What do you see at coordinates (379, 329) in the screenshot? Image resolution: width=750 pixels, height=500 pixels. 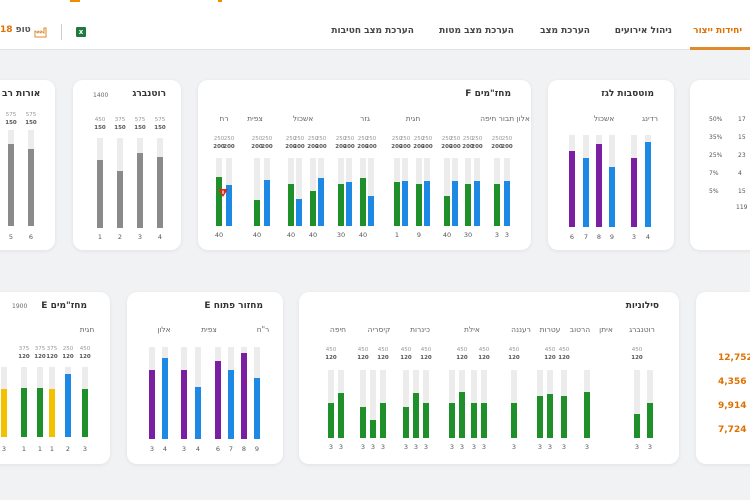 I see `group-label: קיסריה` at bounding box center [379, 329].